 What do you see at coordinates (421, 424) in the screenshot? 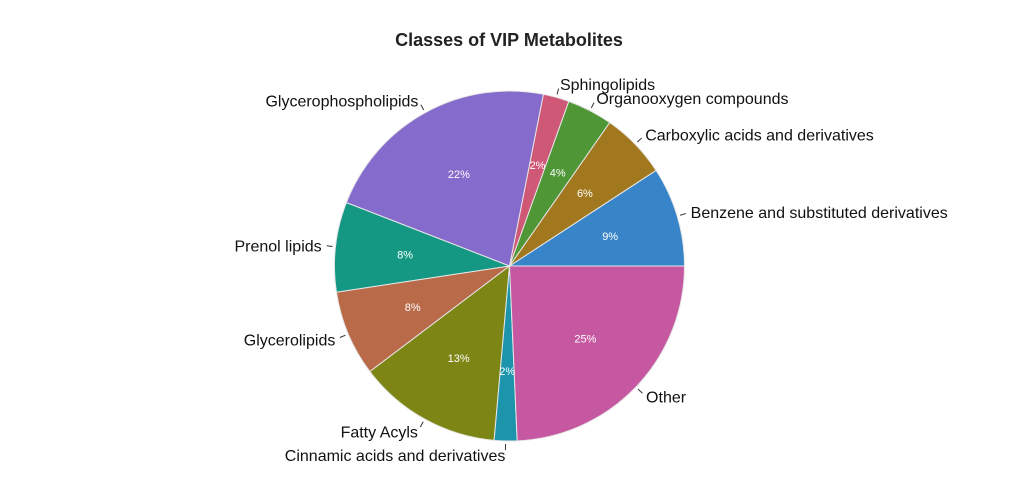
I see `leader-line-fatty-acyls` at bounding box center [421, 424].